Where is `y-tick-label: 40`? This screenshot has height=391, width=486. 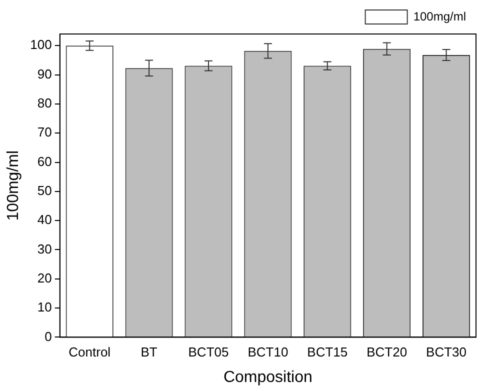
y-tick-label: 40 is located at coordinates (44, 220).